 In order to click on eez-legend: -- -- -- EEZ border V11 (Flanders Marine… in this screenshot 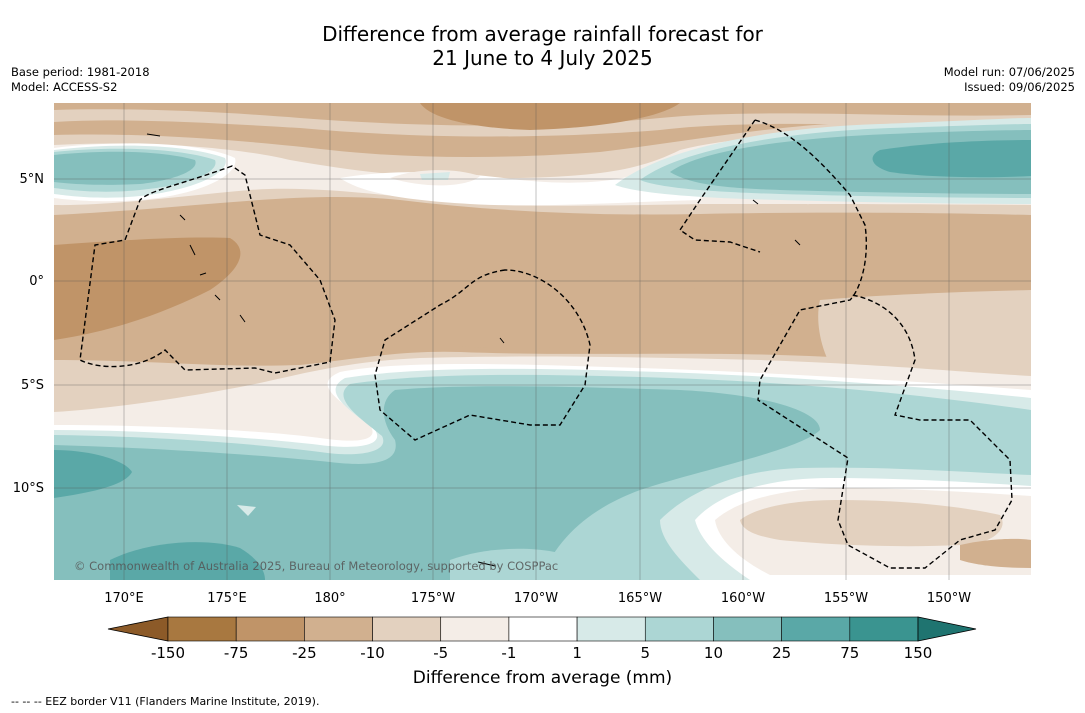, I will do `click(165, 701)`.